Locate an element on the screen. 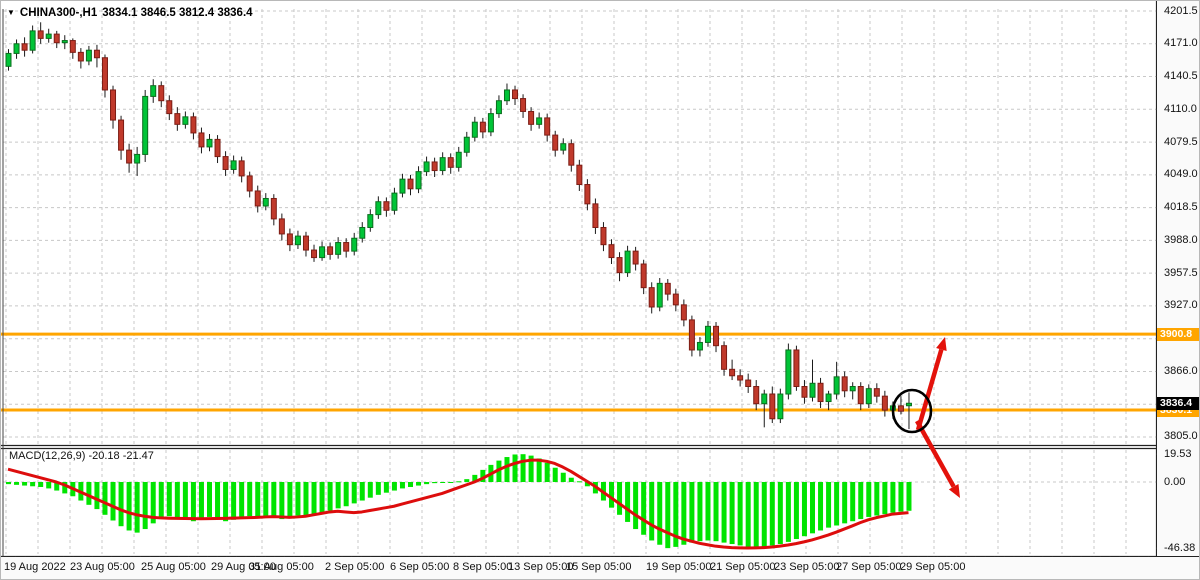  price-axis-label: 3927.0 is located at coordinates (1181, 305).